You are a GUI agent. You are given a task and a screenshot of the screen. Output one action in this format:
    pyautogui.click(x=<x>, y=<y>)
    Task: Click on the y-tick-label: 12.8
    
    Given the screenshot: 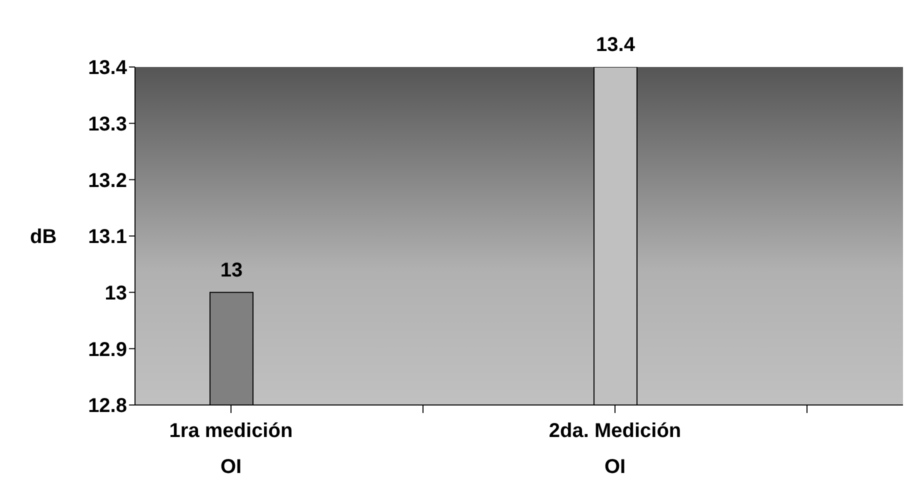 What is the action you would take?
    pyautogui.click(x=107, y=406)
    